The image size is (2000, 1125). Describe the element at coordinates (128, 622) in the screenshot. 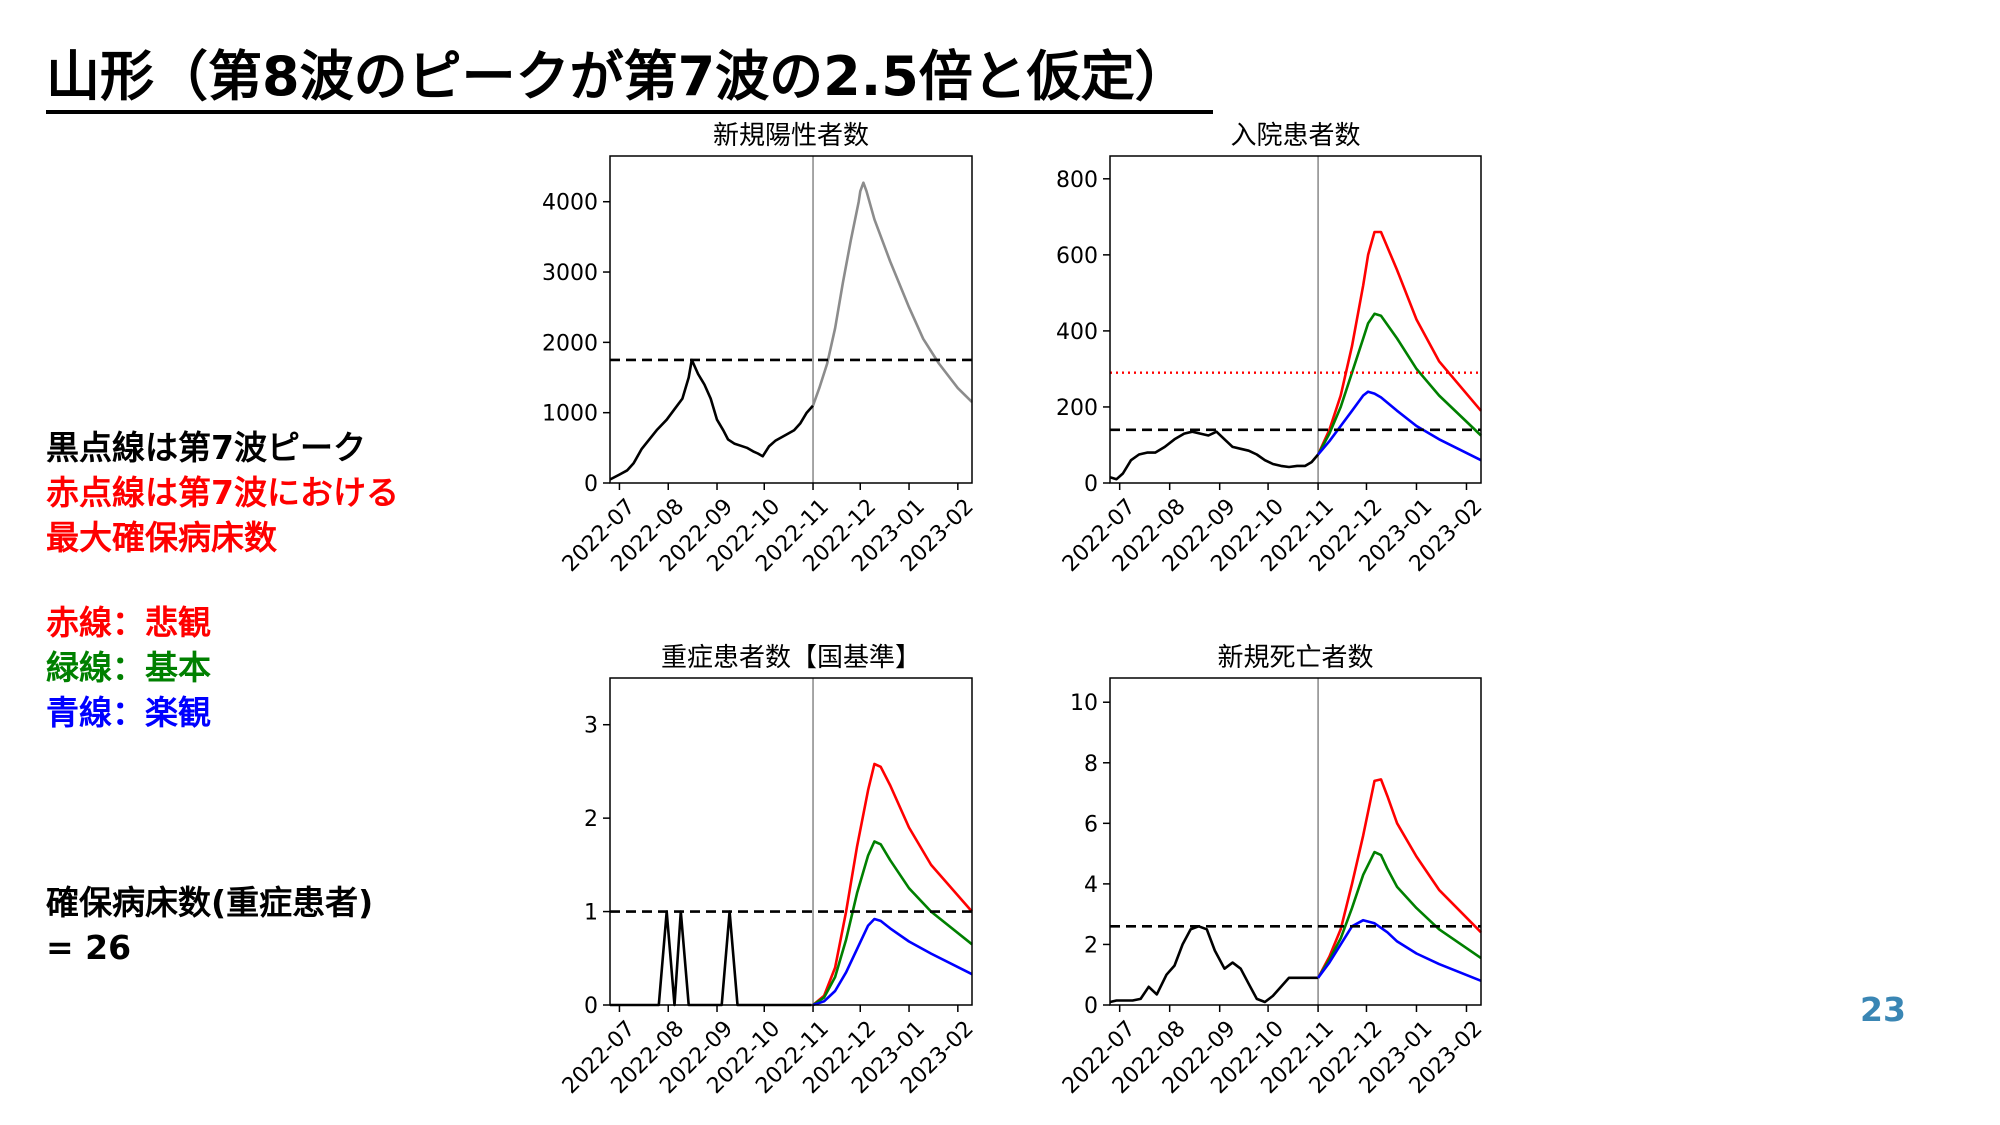

I see `note-red-line: 赤線：悲観` at that location.